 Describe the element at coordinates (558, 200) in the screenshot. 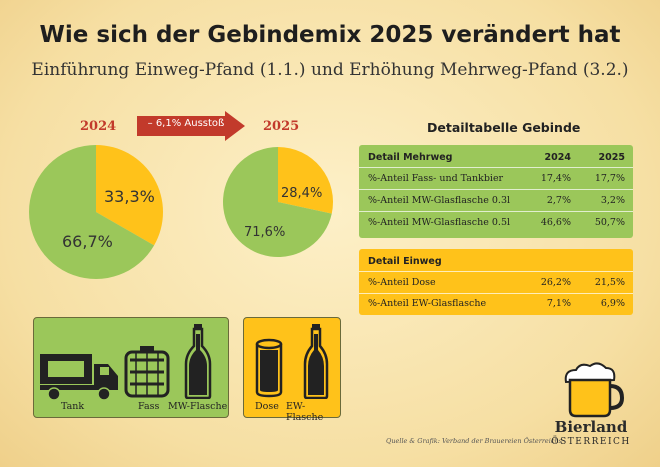

I see `table-cell: 2,7%` at that location.